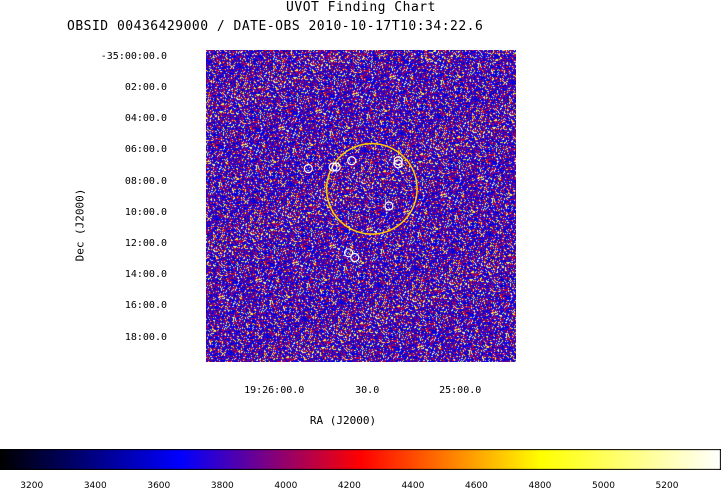  Describe the element at coordinates (145, 337) in the screenshot. I see `dec-tick-label: 18:00.0` at that location.